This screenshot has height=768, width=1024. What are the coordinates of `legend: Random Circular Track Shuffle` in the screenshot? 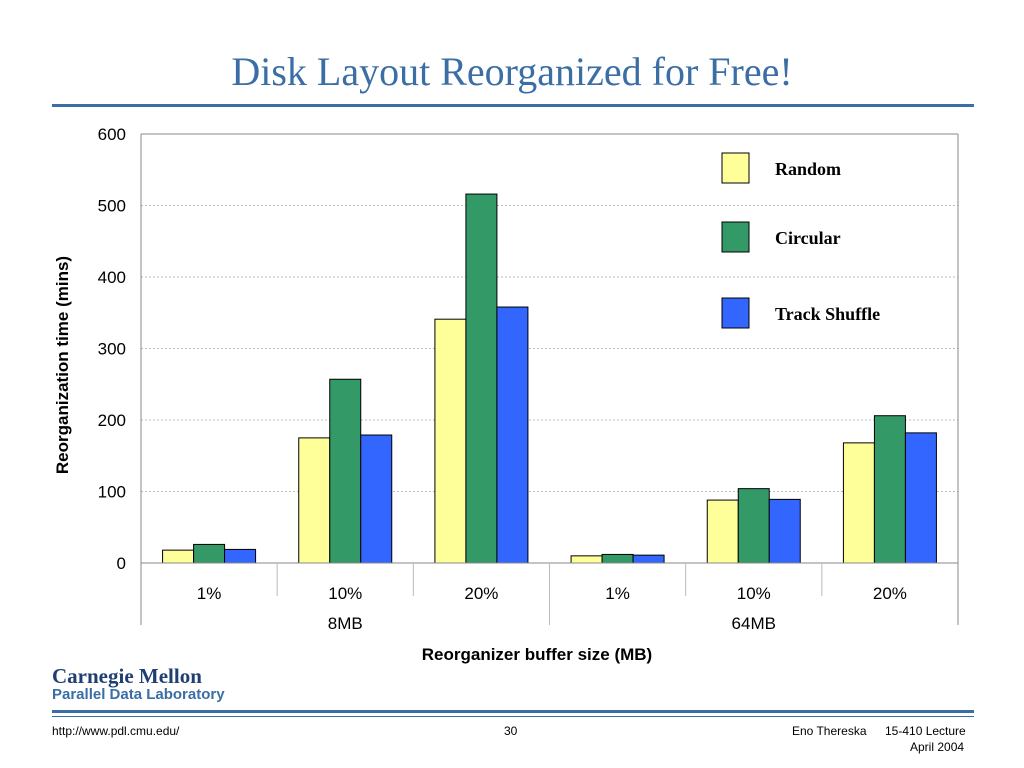 It's located at (800, 240).